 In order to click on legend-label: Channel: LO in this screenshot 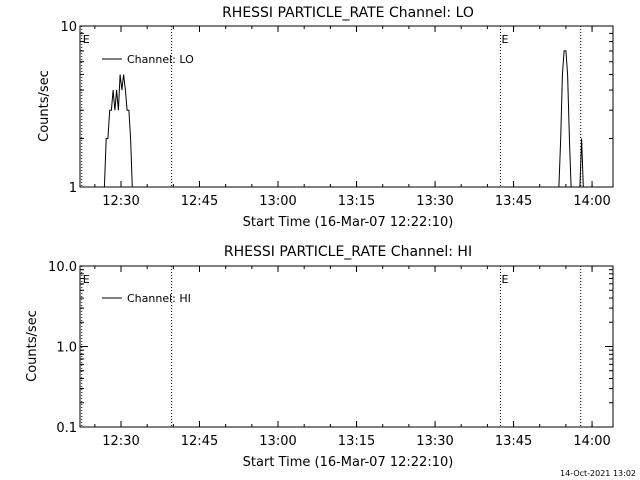, I will do `click(160, 59)`.